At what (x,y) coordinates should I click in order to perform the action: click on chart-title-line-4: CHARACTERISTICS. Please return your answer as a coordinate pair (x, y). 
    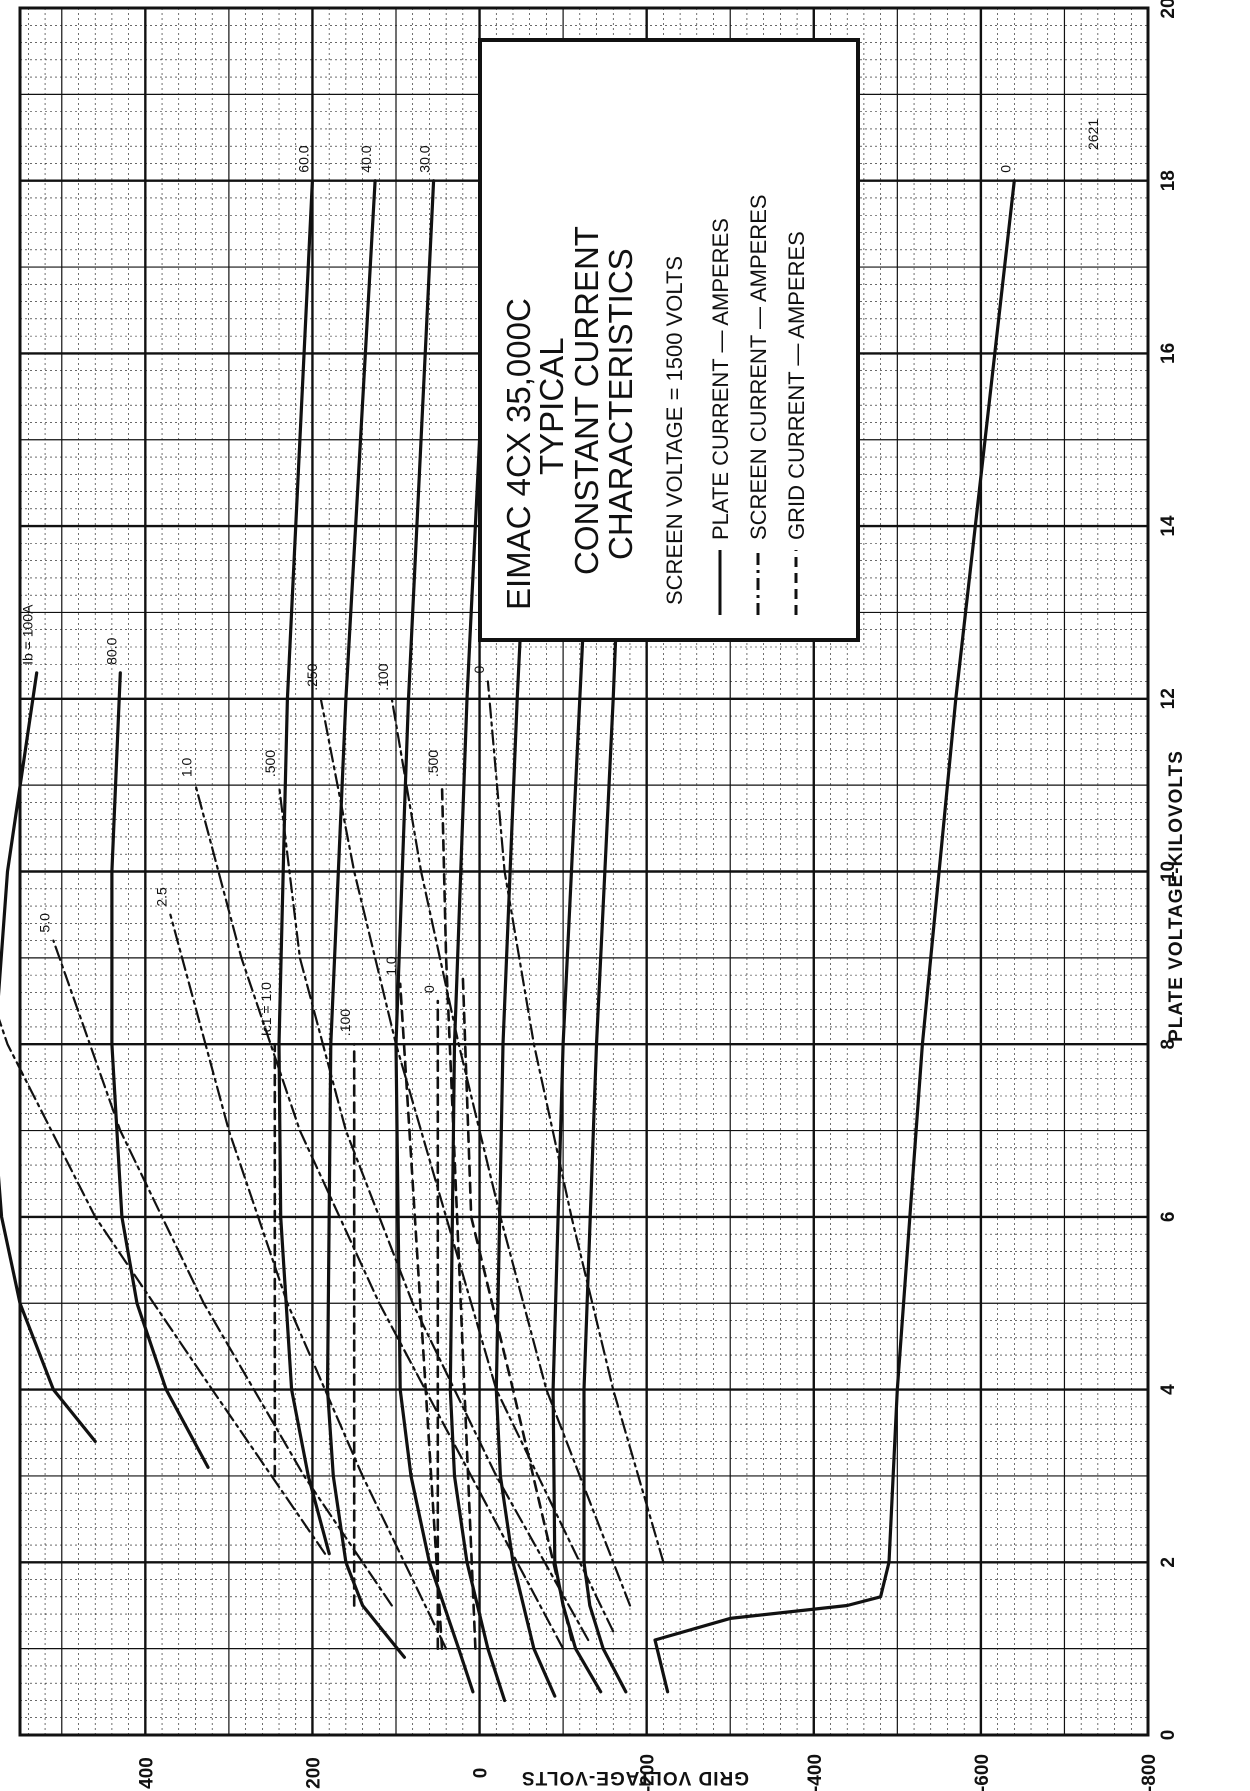
    Looking at the image, I should click on (620, 404).